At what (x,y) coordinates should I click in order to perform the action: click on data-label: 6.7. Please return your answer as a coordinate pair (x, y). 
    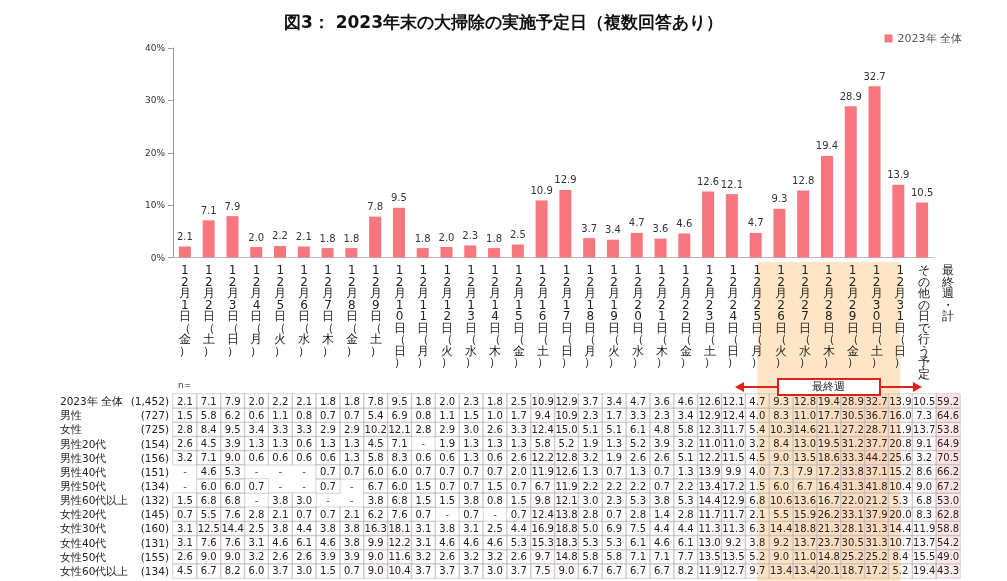
    Looking at the image, I should click on (375, 486).